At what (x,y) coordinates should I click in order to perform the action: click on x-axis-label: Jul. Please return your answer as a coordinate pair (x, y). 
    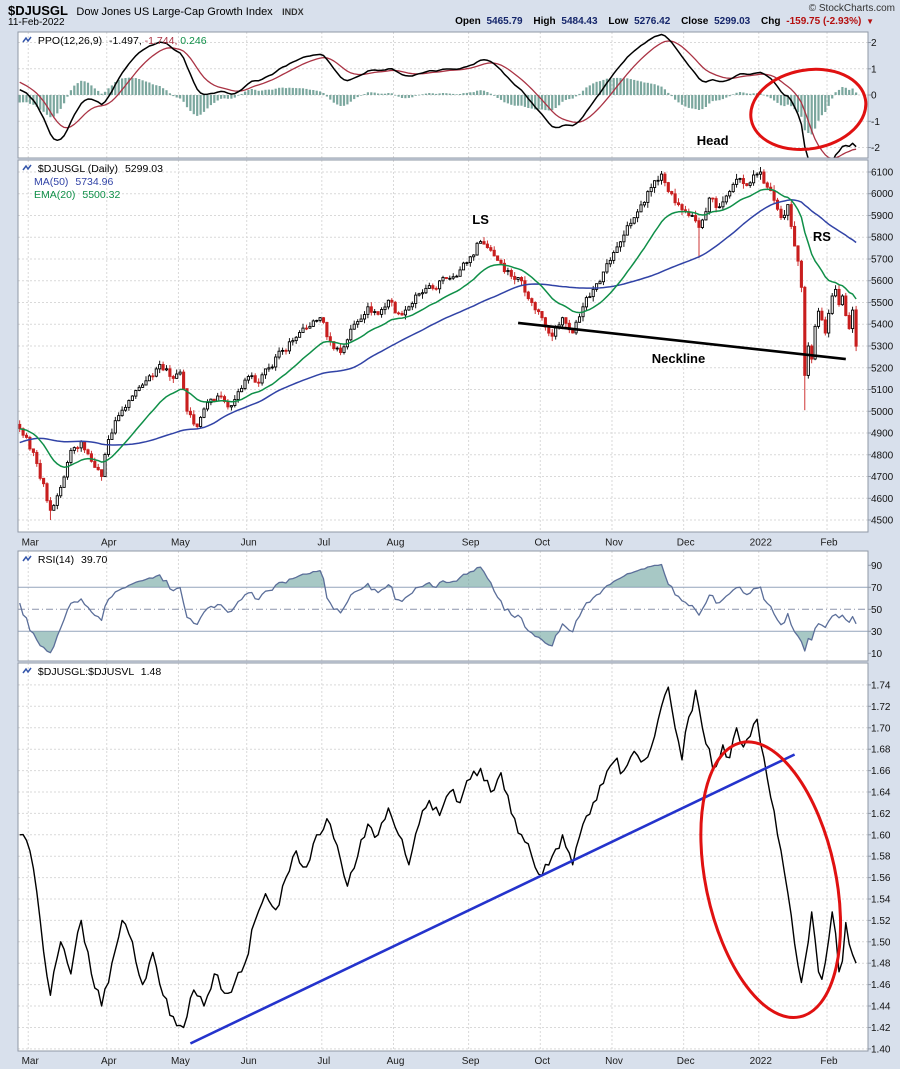
    Looking at the image, I should click on (323, 1061).